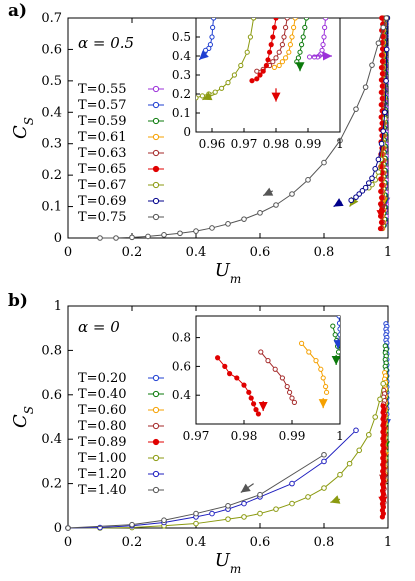 Image resolution: width=415 pixels, height=581 pixels. Describe the element at coordinates (228, 273) in the screenshot. I see `x-axis-label: Um` at that location.